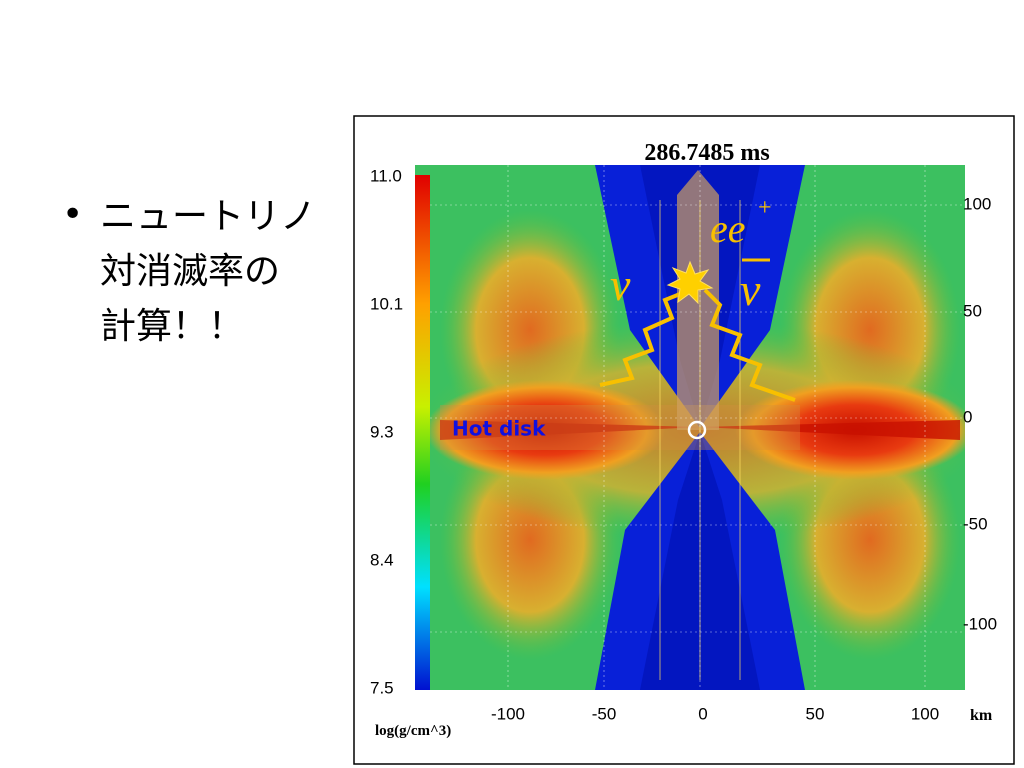  I want to click on x-tick: 50, so click(815, 713).